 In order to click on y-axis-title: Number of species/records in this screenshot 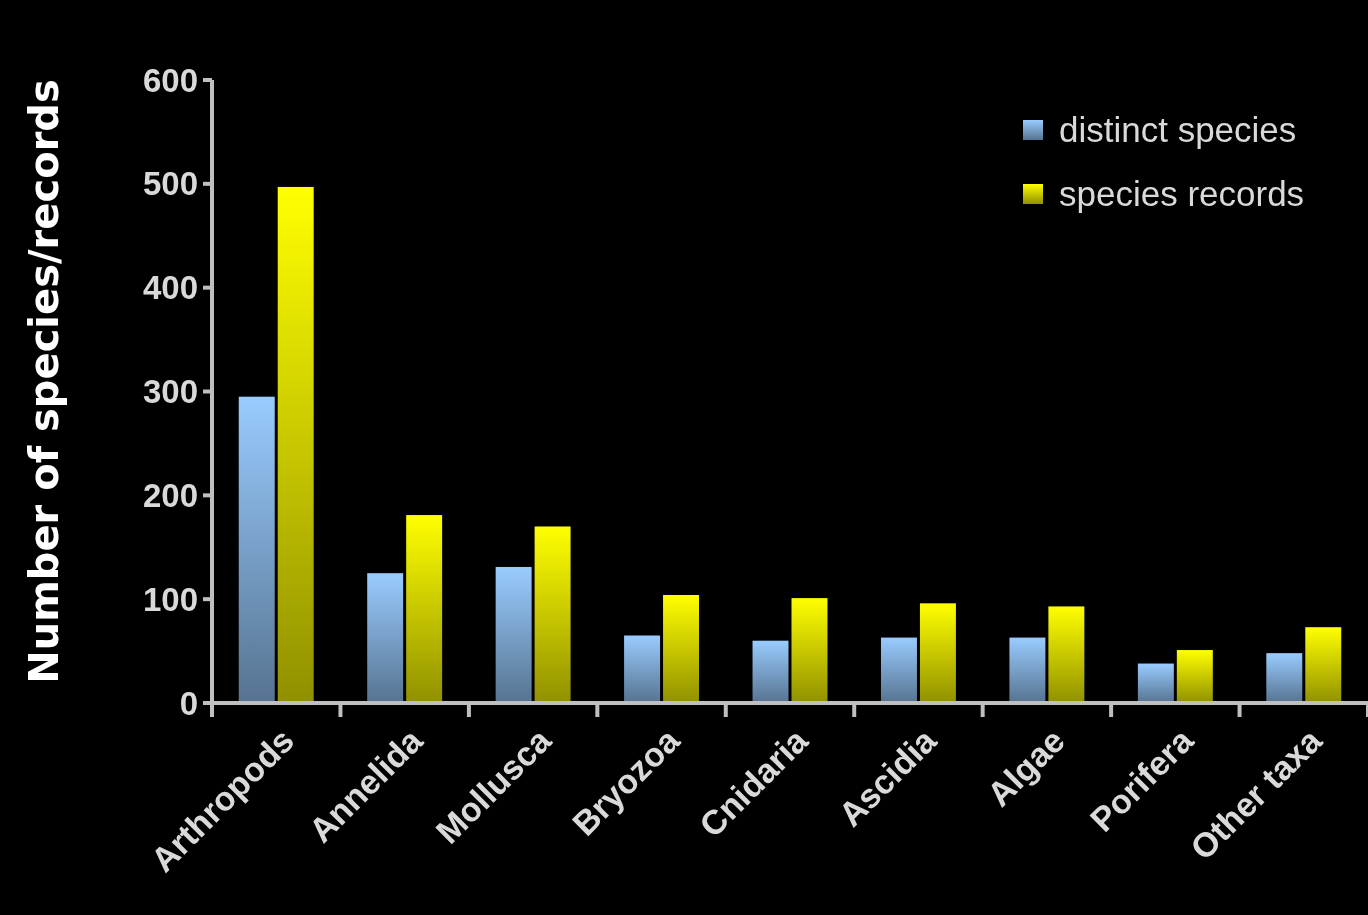, I will do `click(44, 381)`.